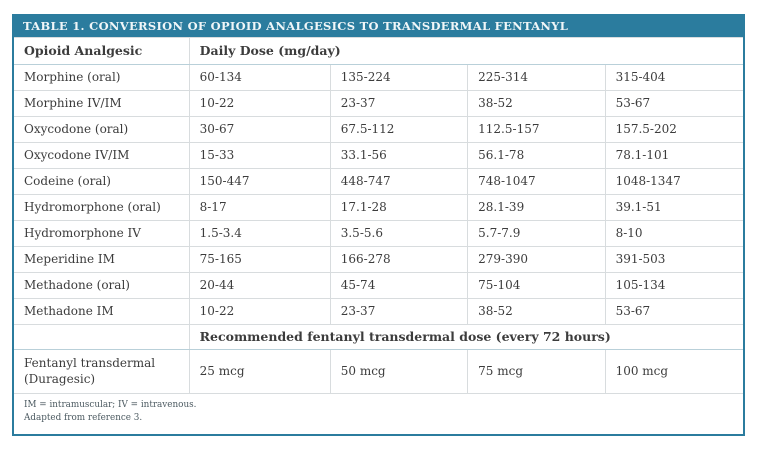  Describe the element at coordinates (259, 207) in the screenshot. I see `dose-cell: 8-17` at that location.